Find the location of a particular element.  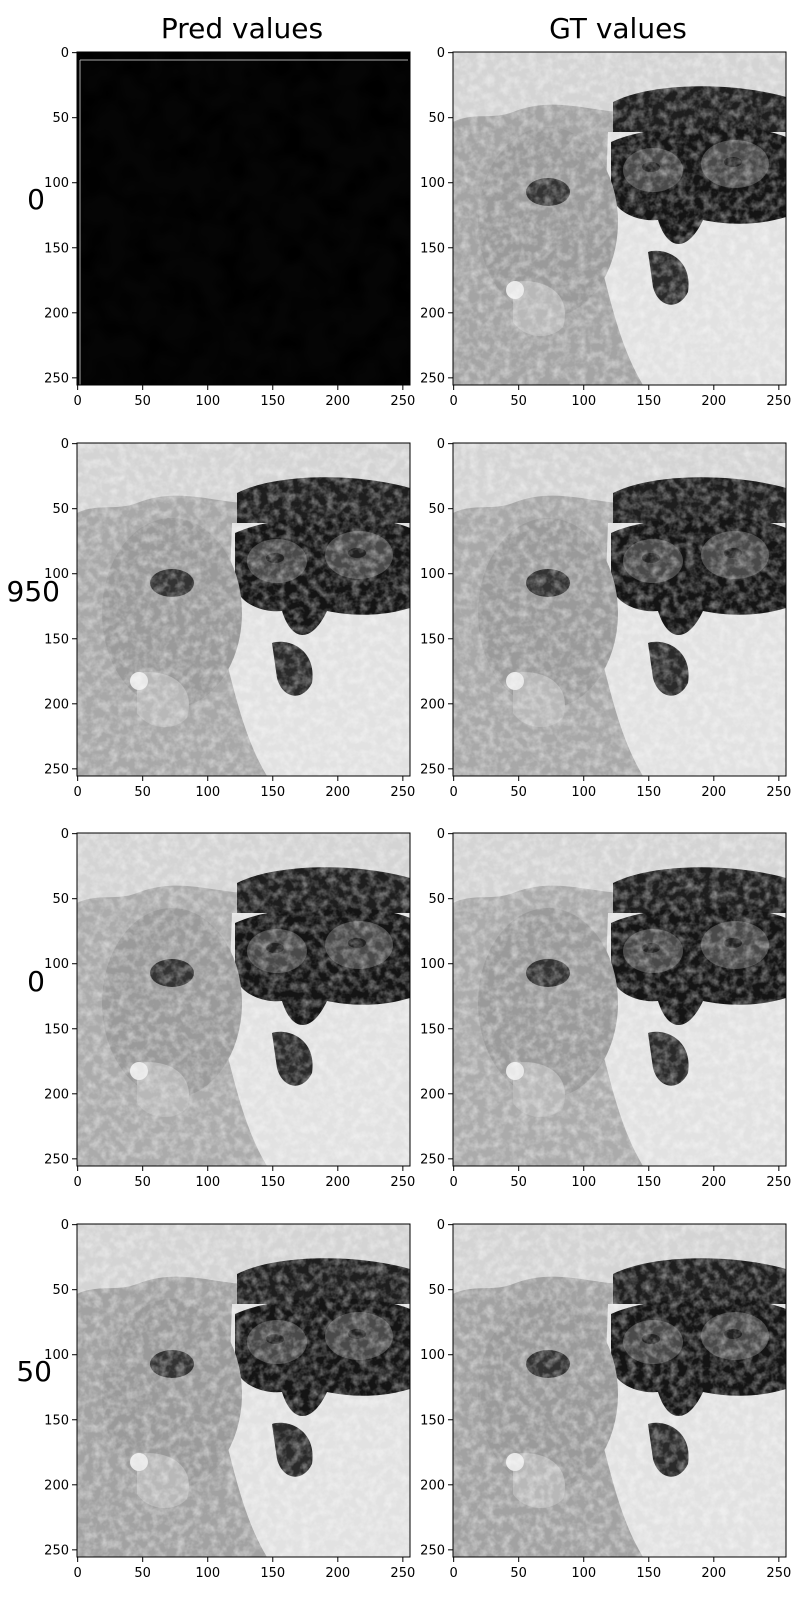

panel-r2-c1: 0 50 100 150 200 250 0 50 100 150 200 250 is located at coordinates (605, 1008).